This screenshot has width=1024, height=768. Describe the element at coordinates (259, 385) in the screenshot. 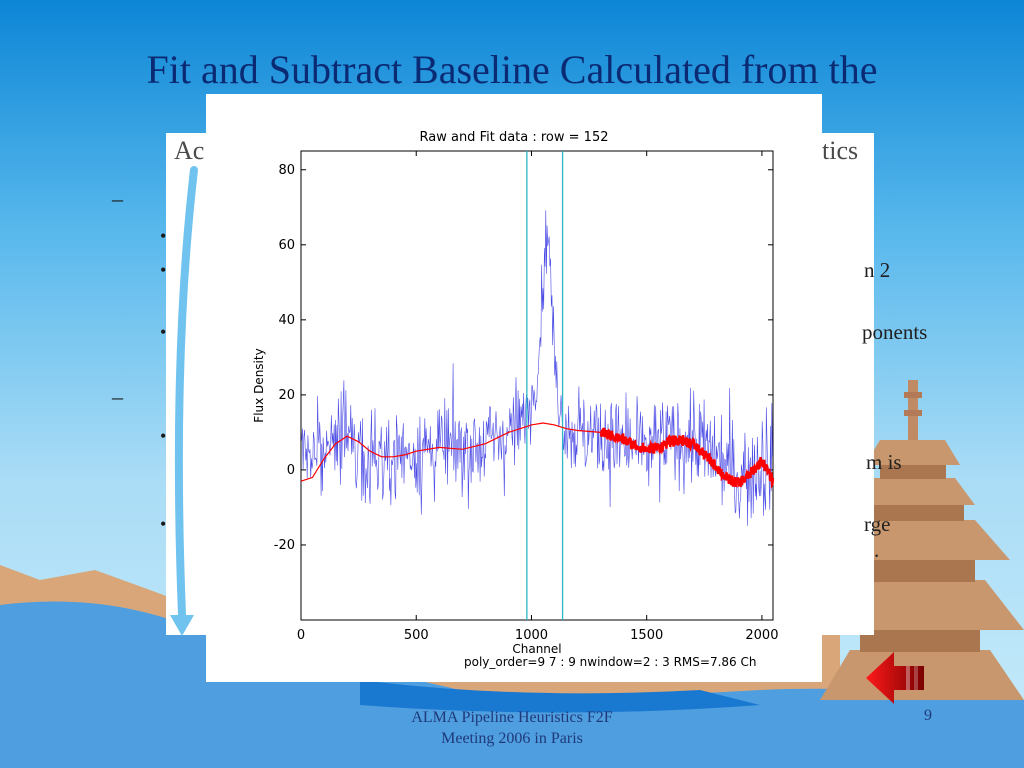

I see `y-axis-label: Flux Density` at that location.